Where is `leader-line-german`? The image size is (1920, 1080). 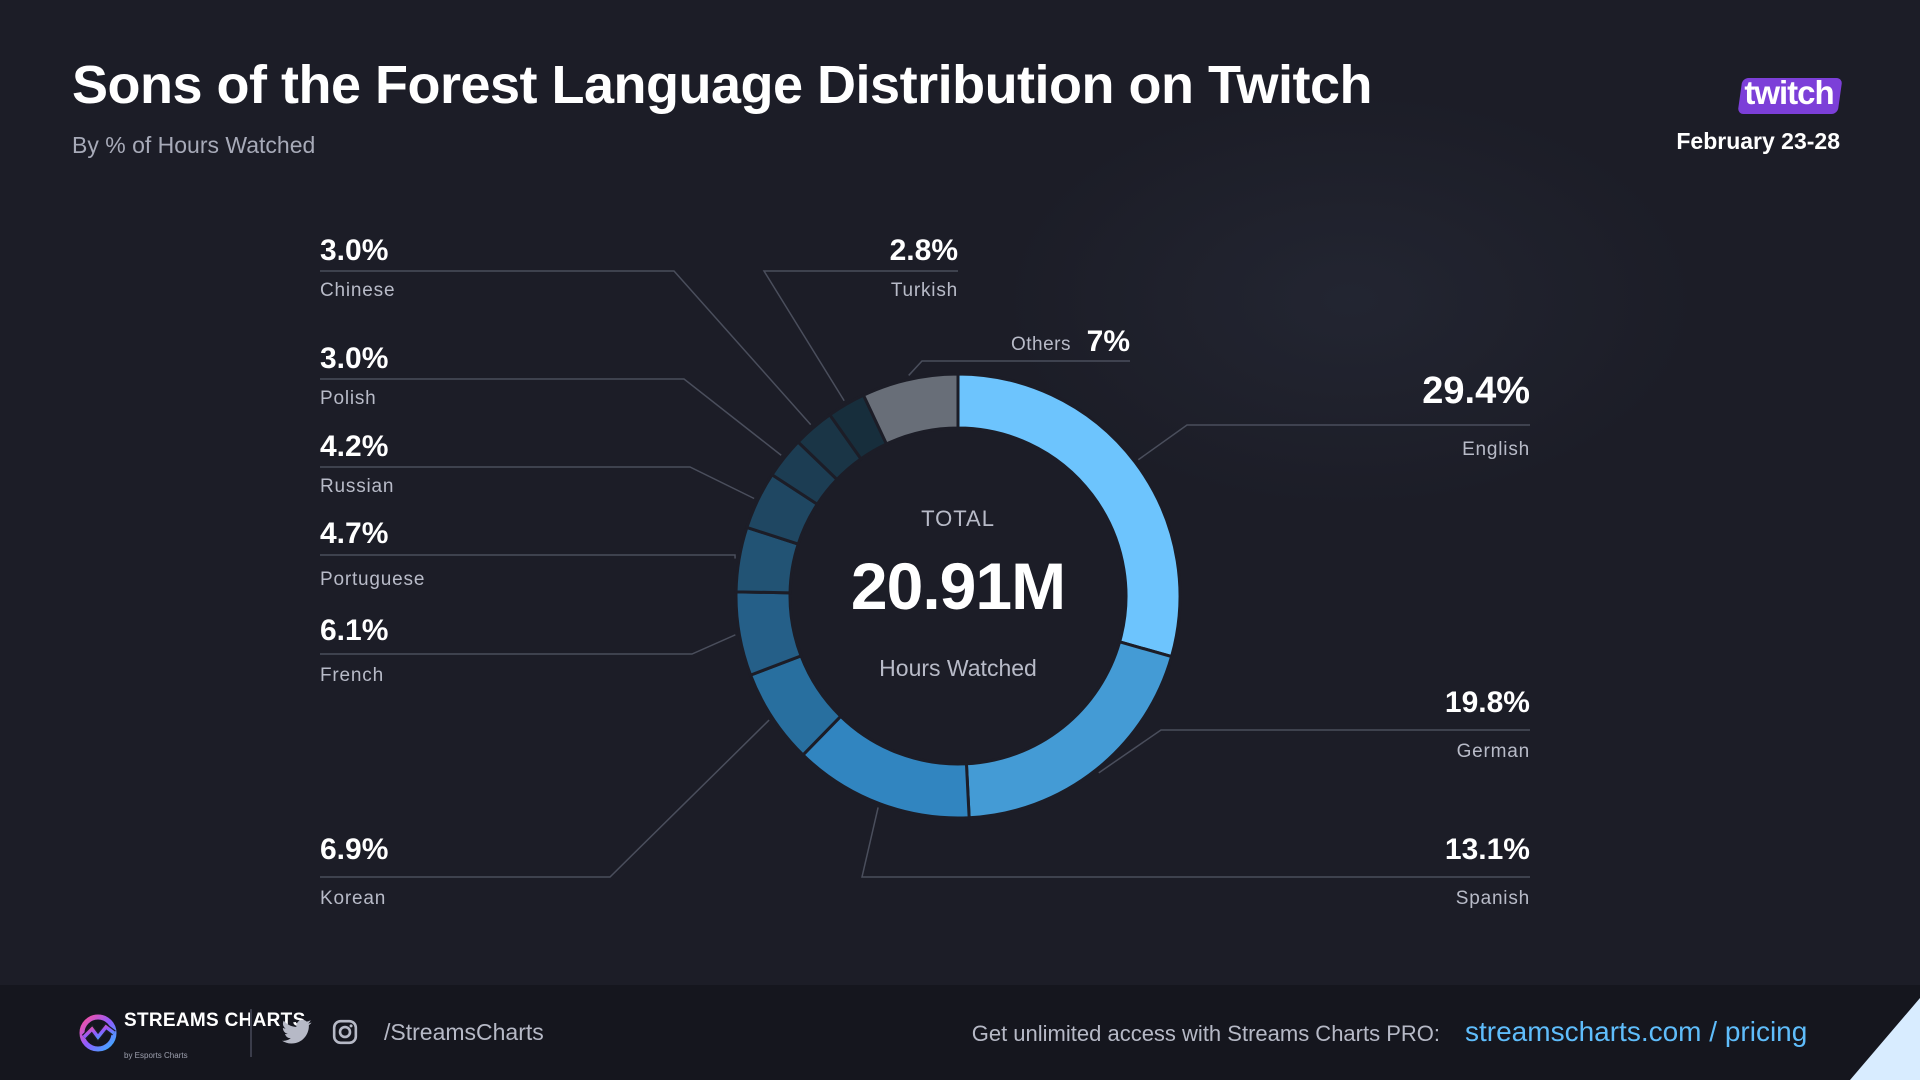
leader-line-german is located at coordinates (1314, 751).